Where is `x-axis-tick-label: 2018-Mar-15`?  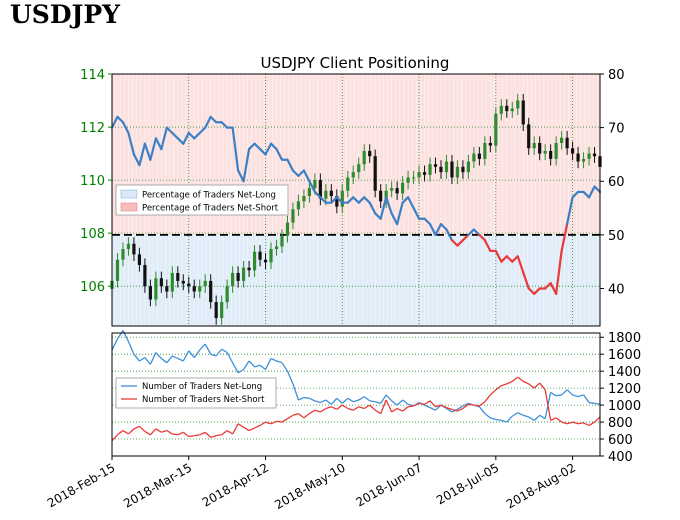
x-axis-tick-label: 2018-Mar-15 is located at coordinates (157, 485).